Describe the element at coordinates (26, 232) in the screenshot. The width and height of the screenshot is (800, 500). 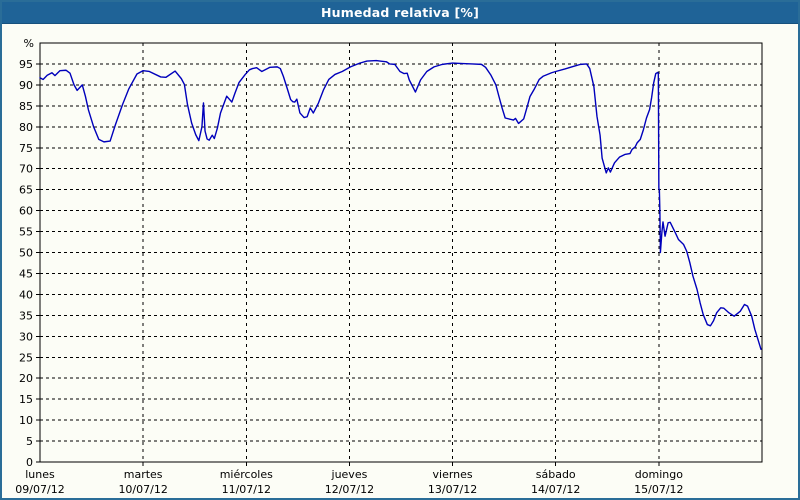
I see `y-tick-label: 55` at that location.